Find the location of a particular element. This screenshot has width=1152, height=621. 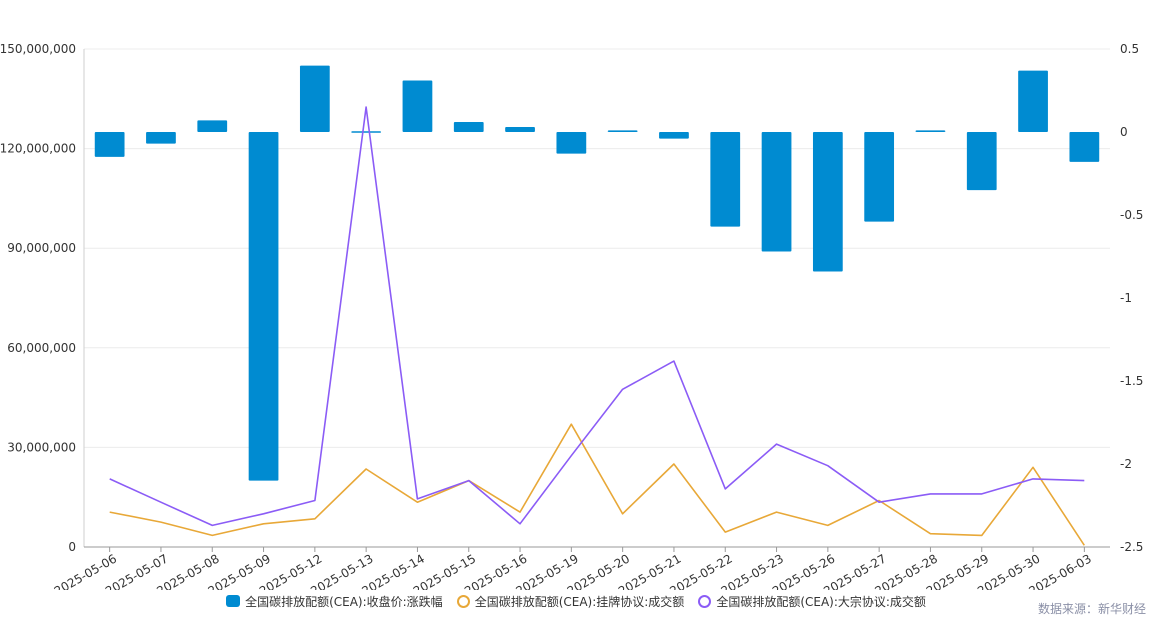

left-axis-tick: 120,000,000 is located at coordinates (38, 149).